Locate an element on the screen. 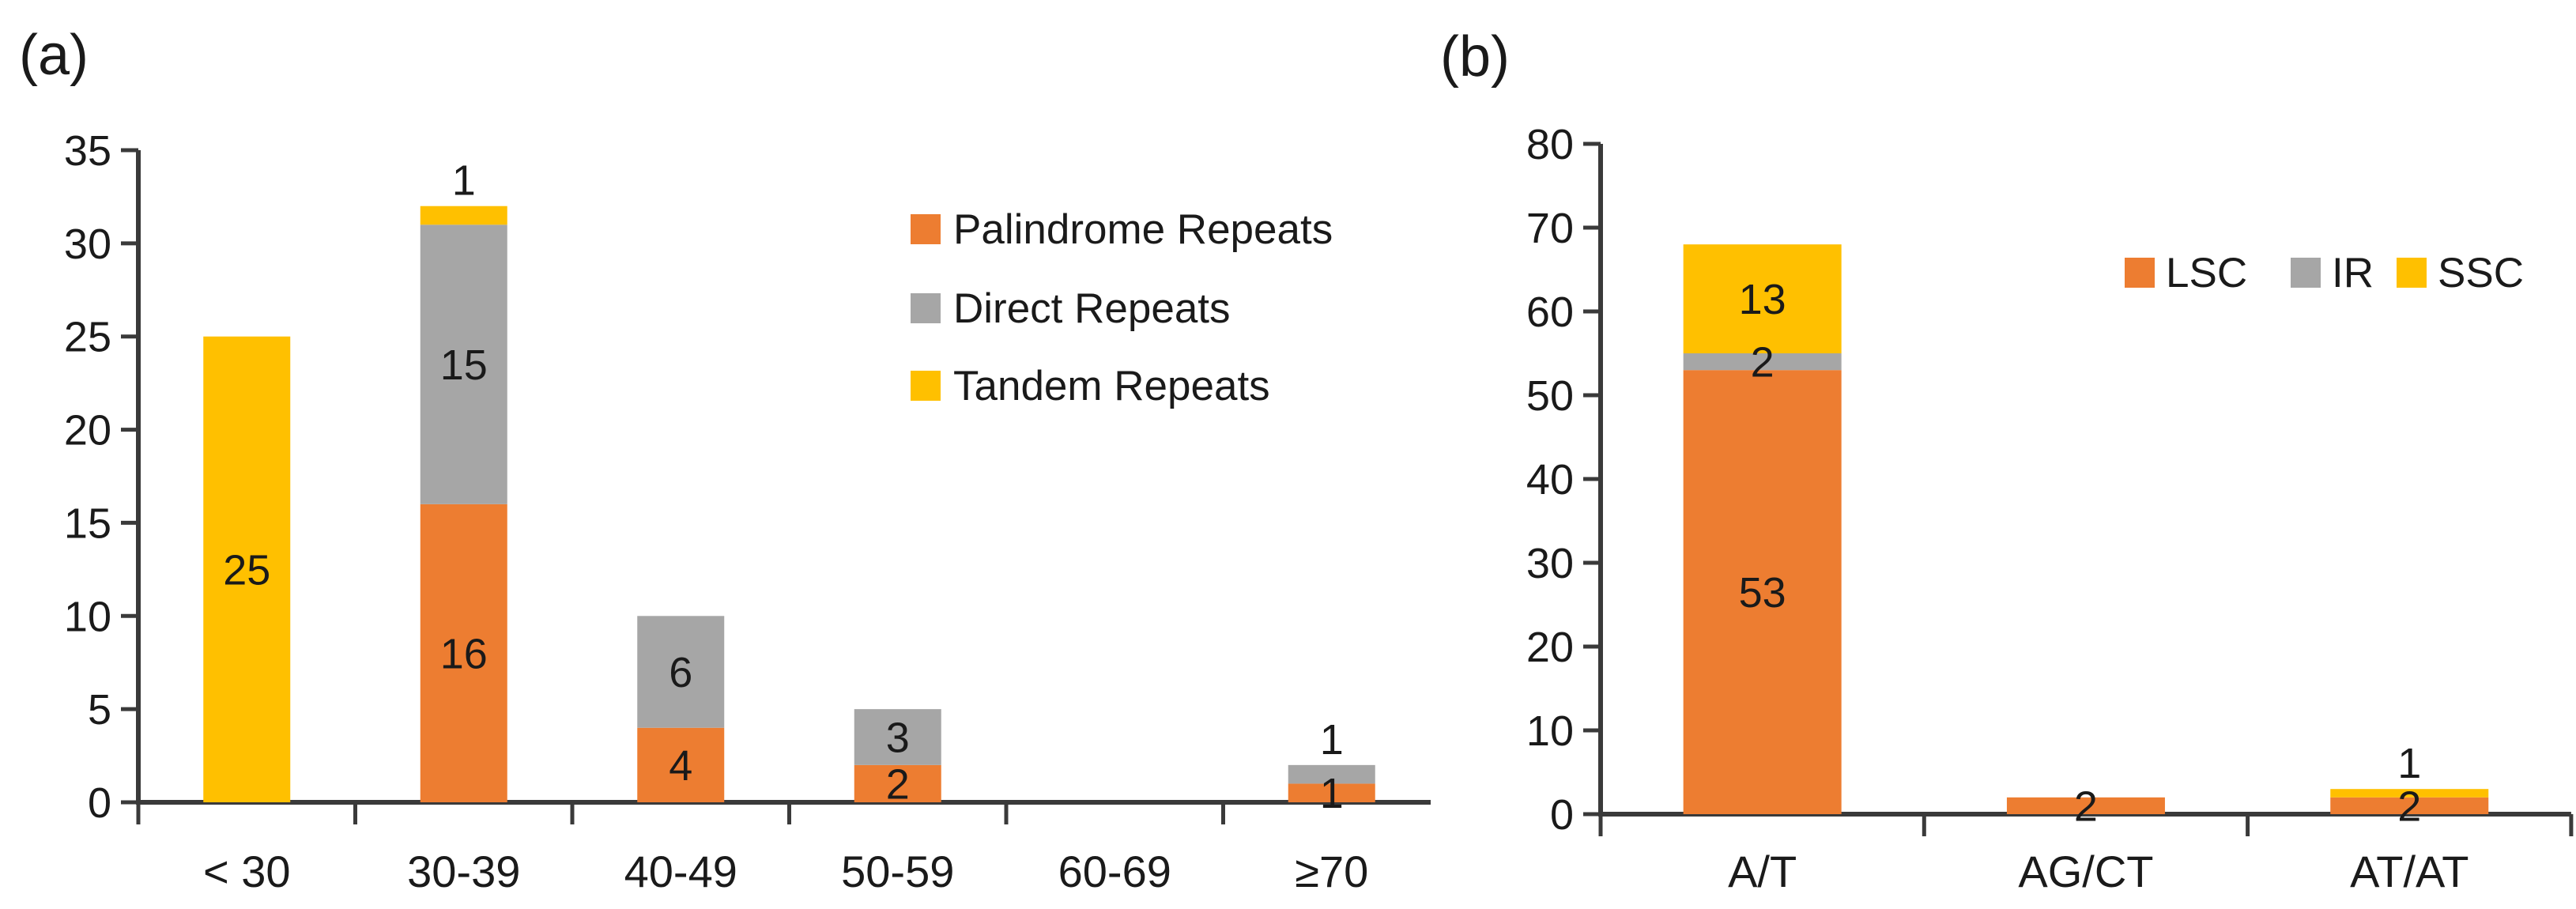 The image size is (2576, 909). bar-value-label-a: 6 is located at coordinates (680, 673).